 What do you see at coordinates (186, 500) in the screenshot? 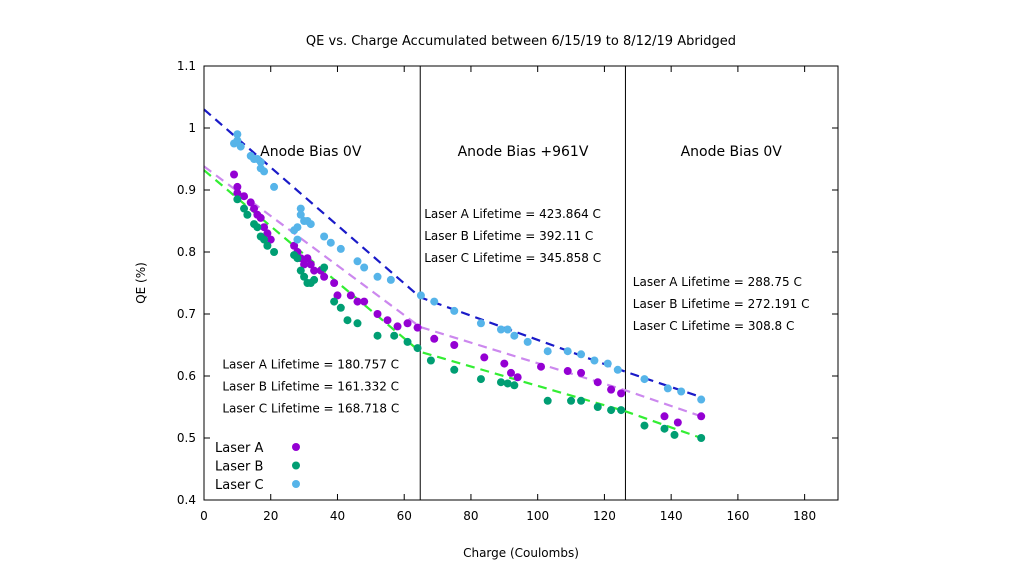
I see `y-tick-label: 0.4` at bounding box center [186, 500].